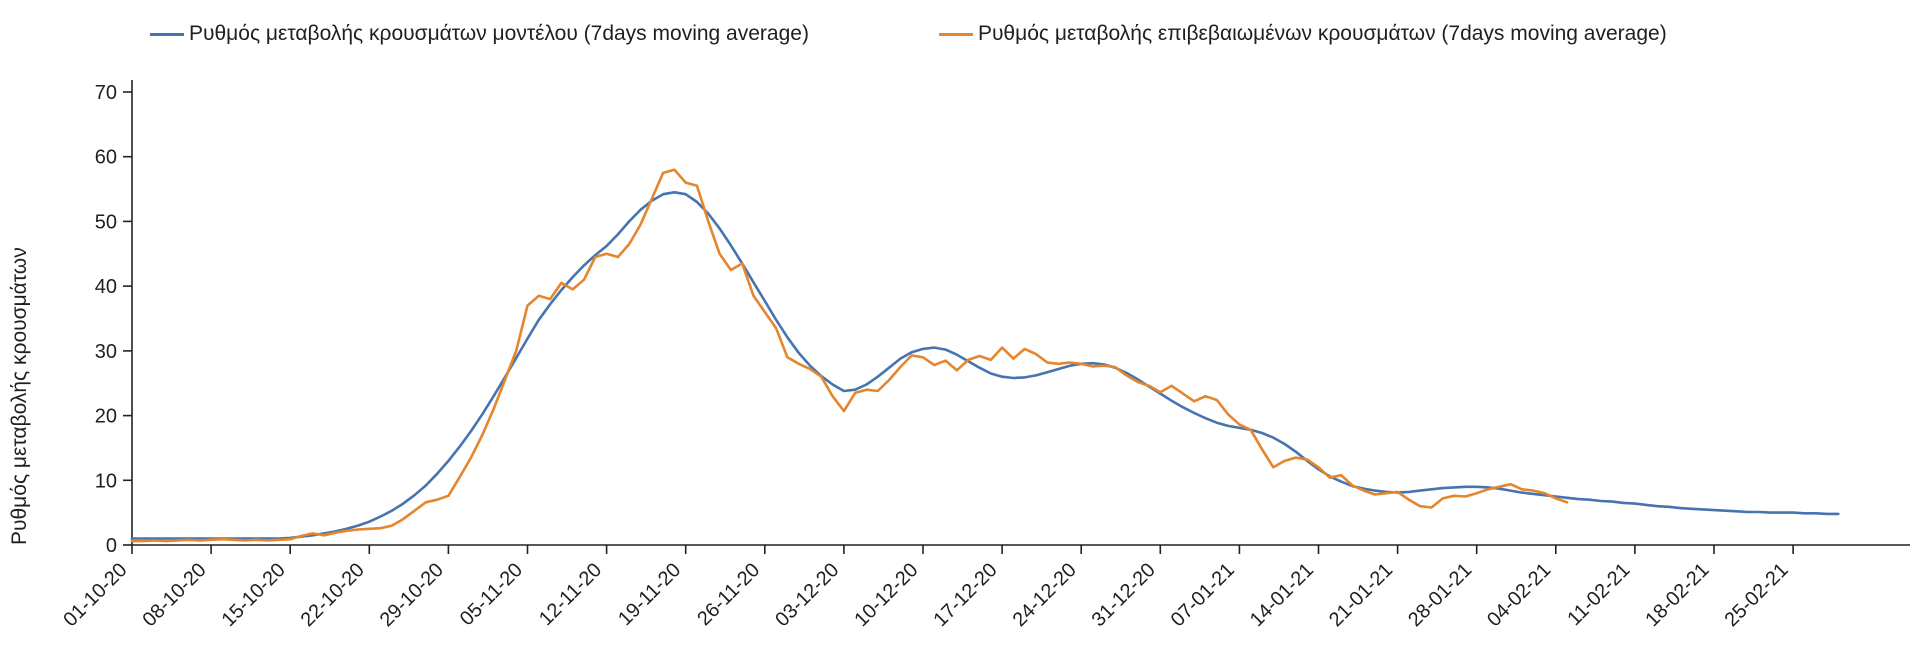  Describe the element at coordinates (807, 595) in the screenshot. I see `x-tick-label: 03-12-20` at that location.